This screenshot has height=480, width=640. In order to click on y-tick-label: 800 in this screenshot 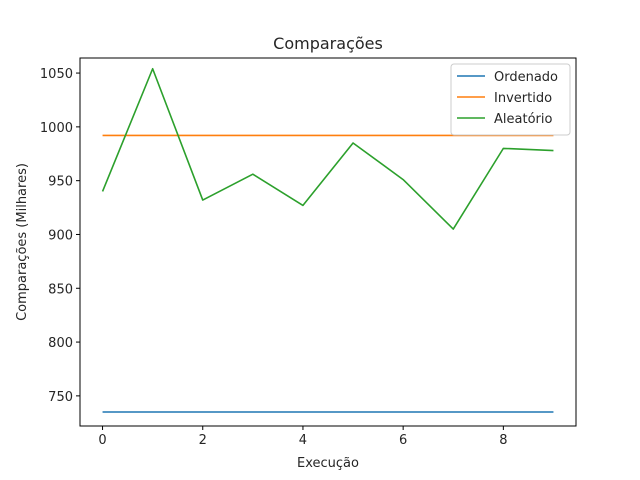, I will do `click(60, 343)`.